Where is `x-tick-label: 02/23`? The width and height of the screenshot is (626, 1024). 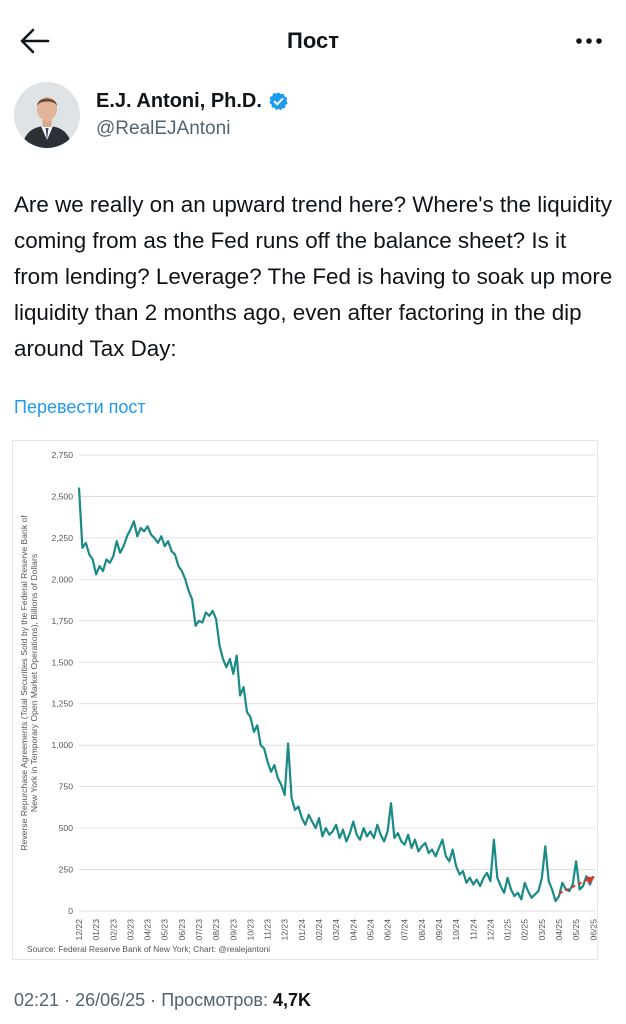 x-tick-label: 02/23 is located at coordinates (113, 930).